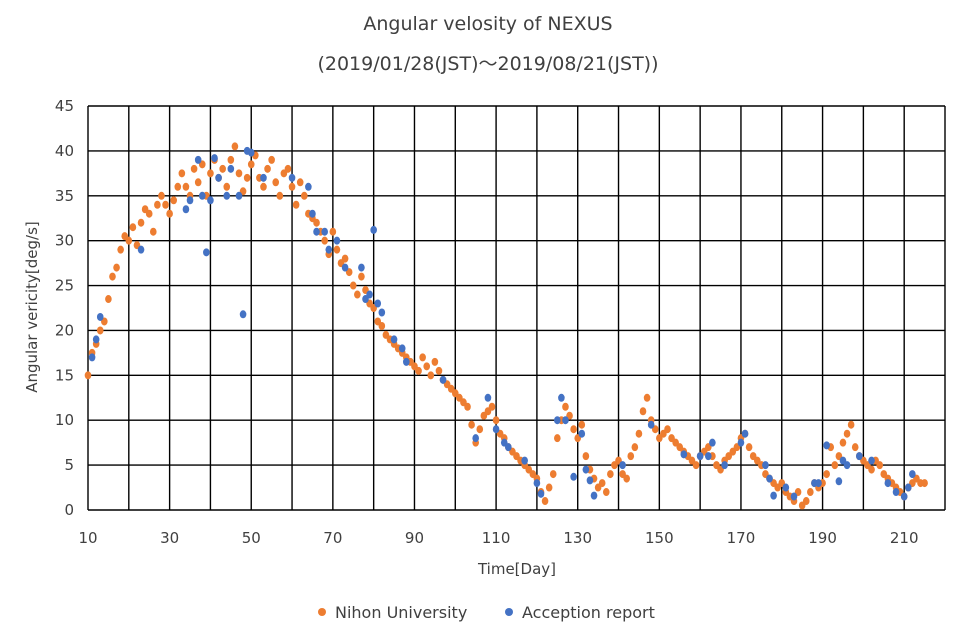 The height and width of the screenshot is (639, 977). I want to click on y-tick-label: 25, so click(64, 286).